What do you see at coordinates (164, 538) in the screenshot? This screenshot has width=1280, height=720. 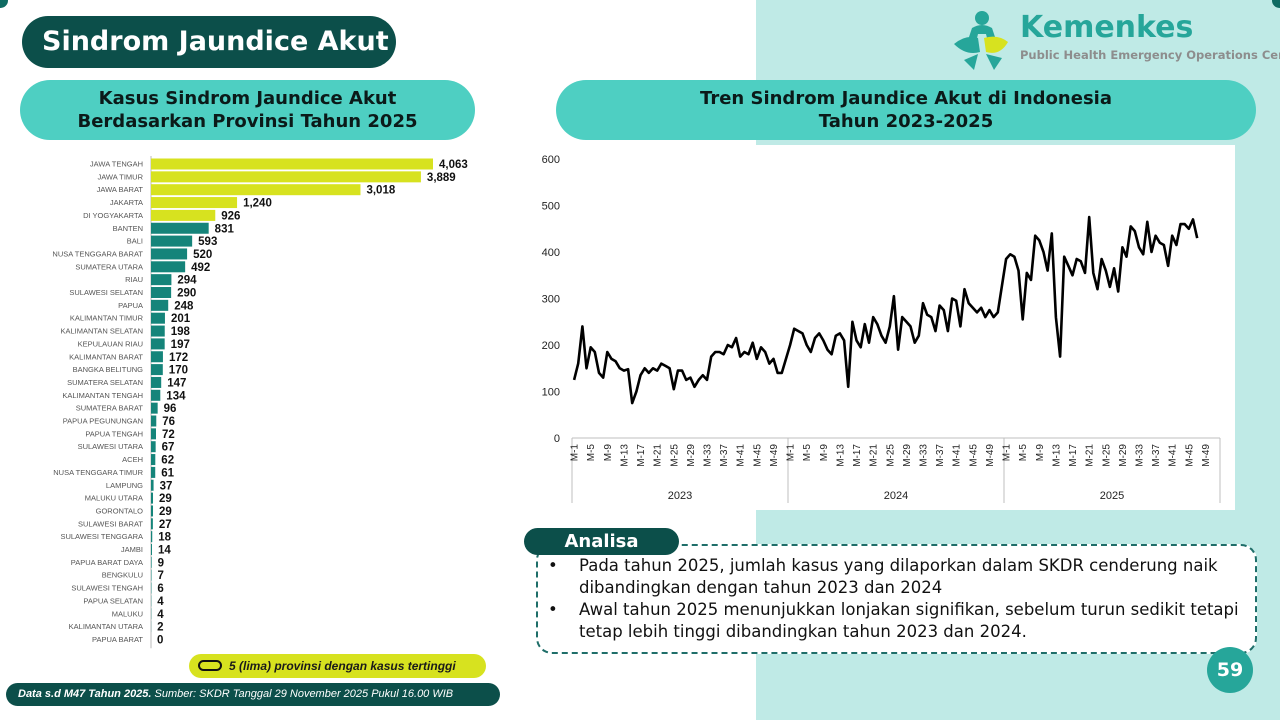 I see `bar-value-label: 18` at bounding box center [164, 538].